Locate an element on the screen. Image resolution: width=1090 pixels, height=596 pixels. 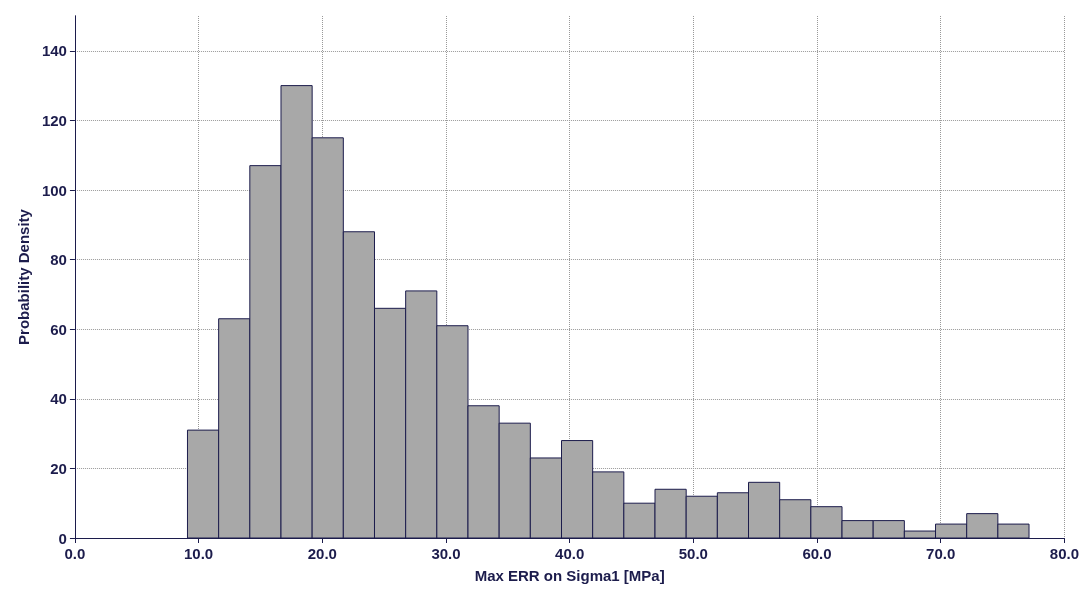
y-tick-label: 140 is located at coordinates (54, 51).